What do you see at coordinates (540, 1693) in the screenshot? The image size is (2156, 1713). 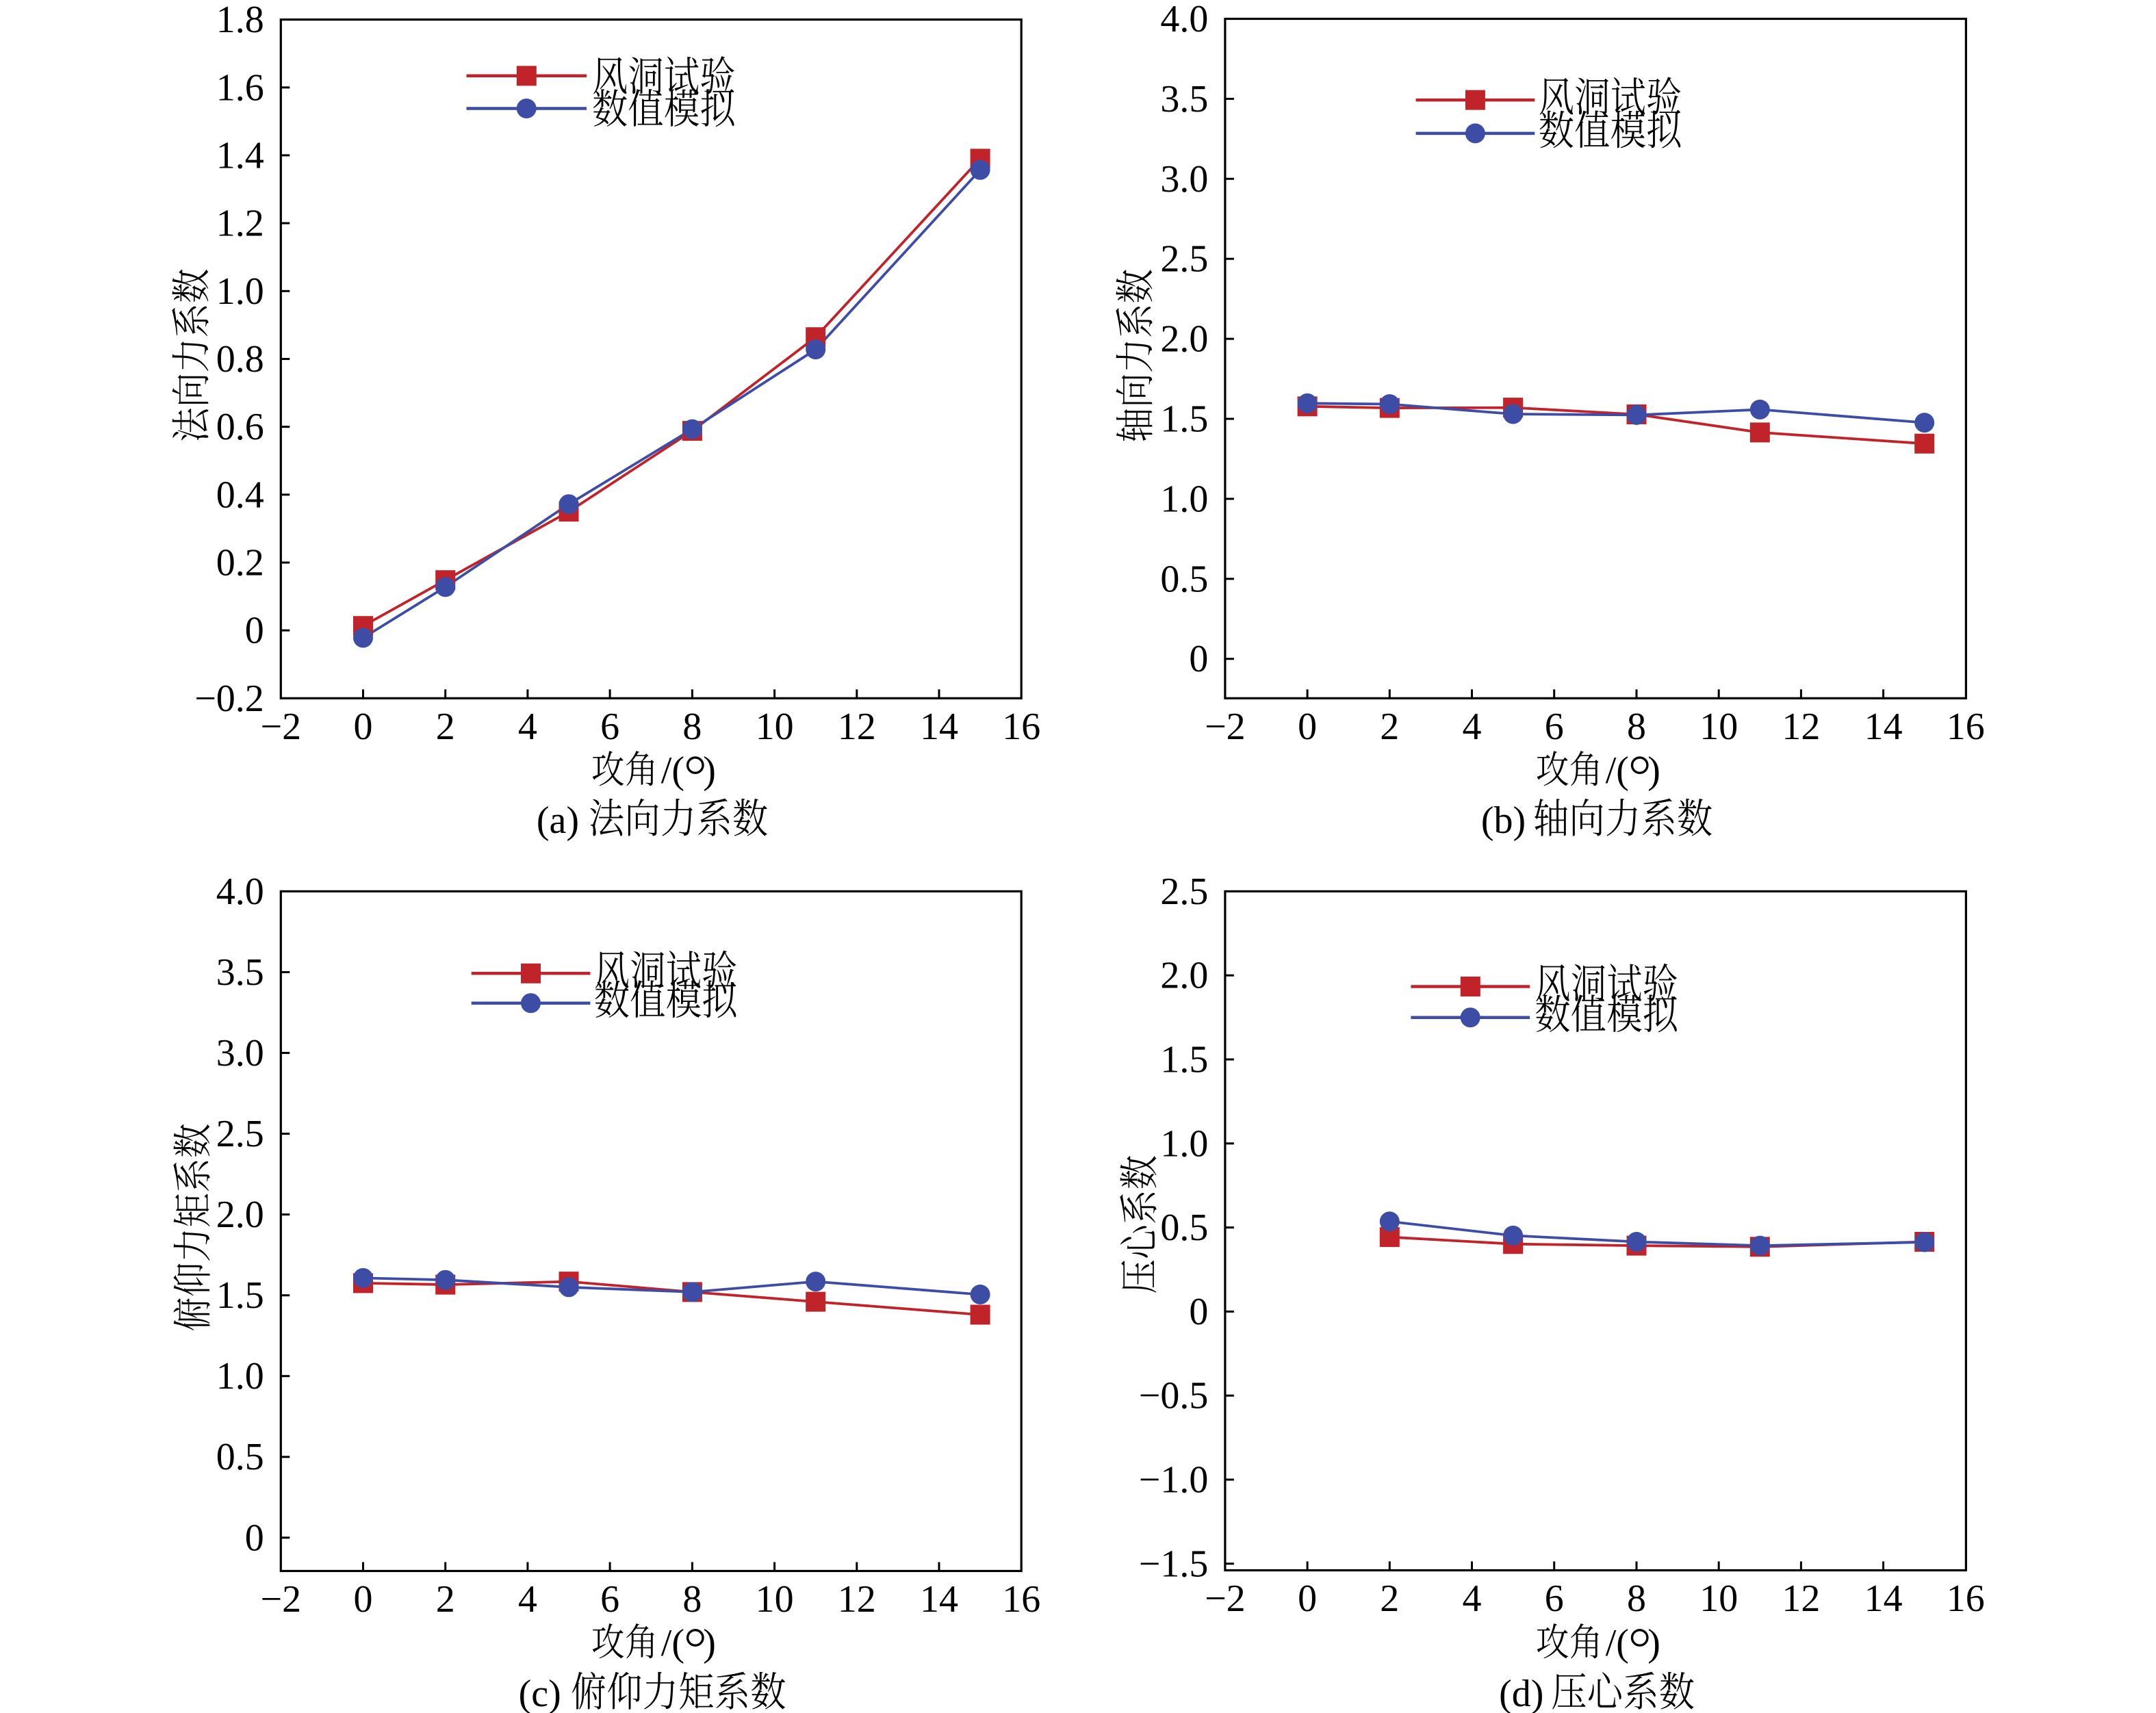 I see `svg-text: (c)` at bounding box center [540, 1693].